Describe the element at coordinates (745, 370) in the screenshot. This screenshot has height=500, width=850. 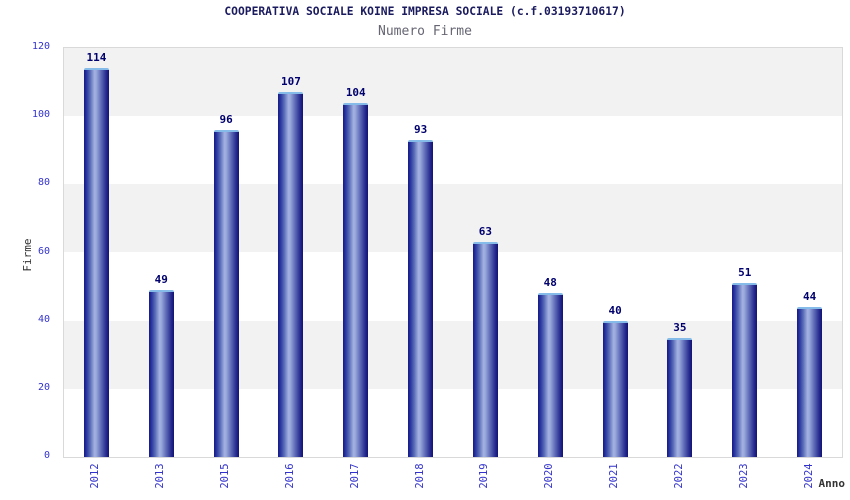
I see `bar-2023` at that location.